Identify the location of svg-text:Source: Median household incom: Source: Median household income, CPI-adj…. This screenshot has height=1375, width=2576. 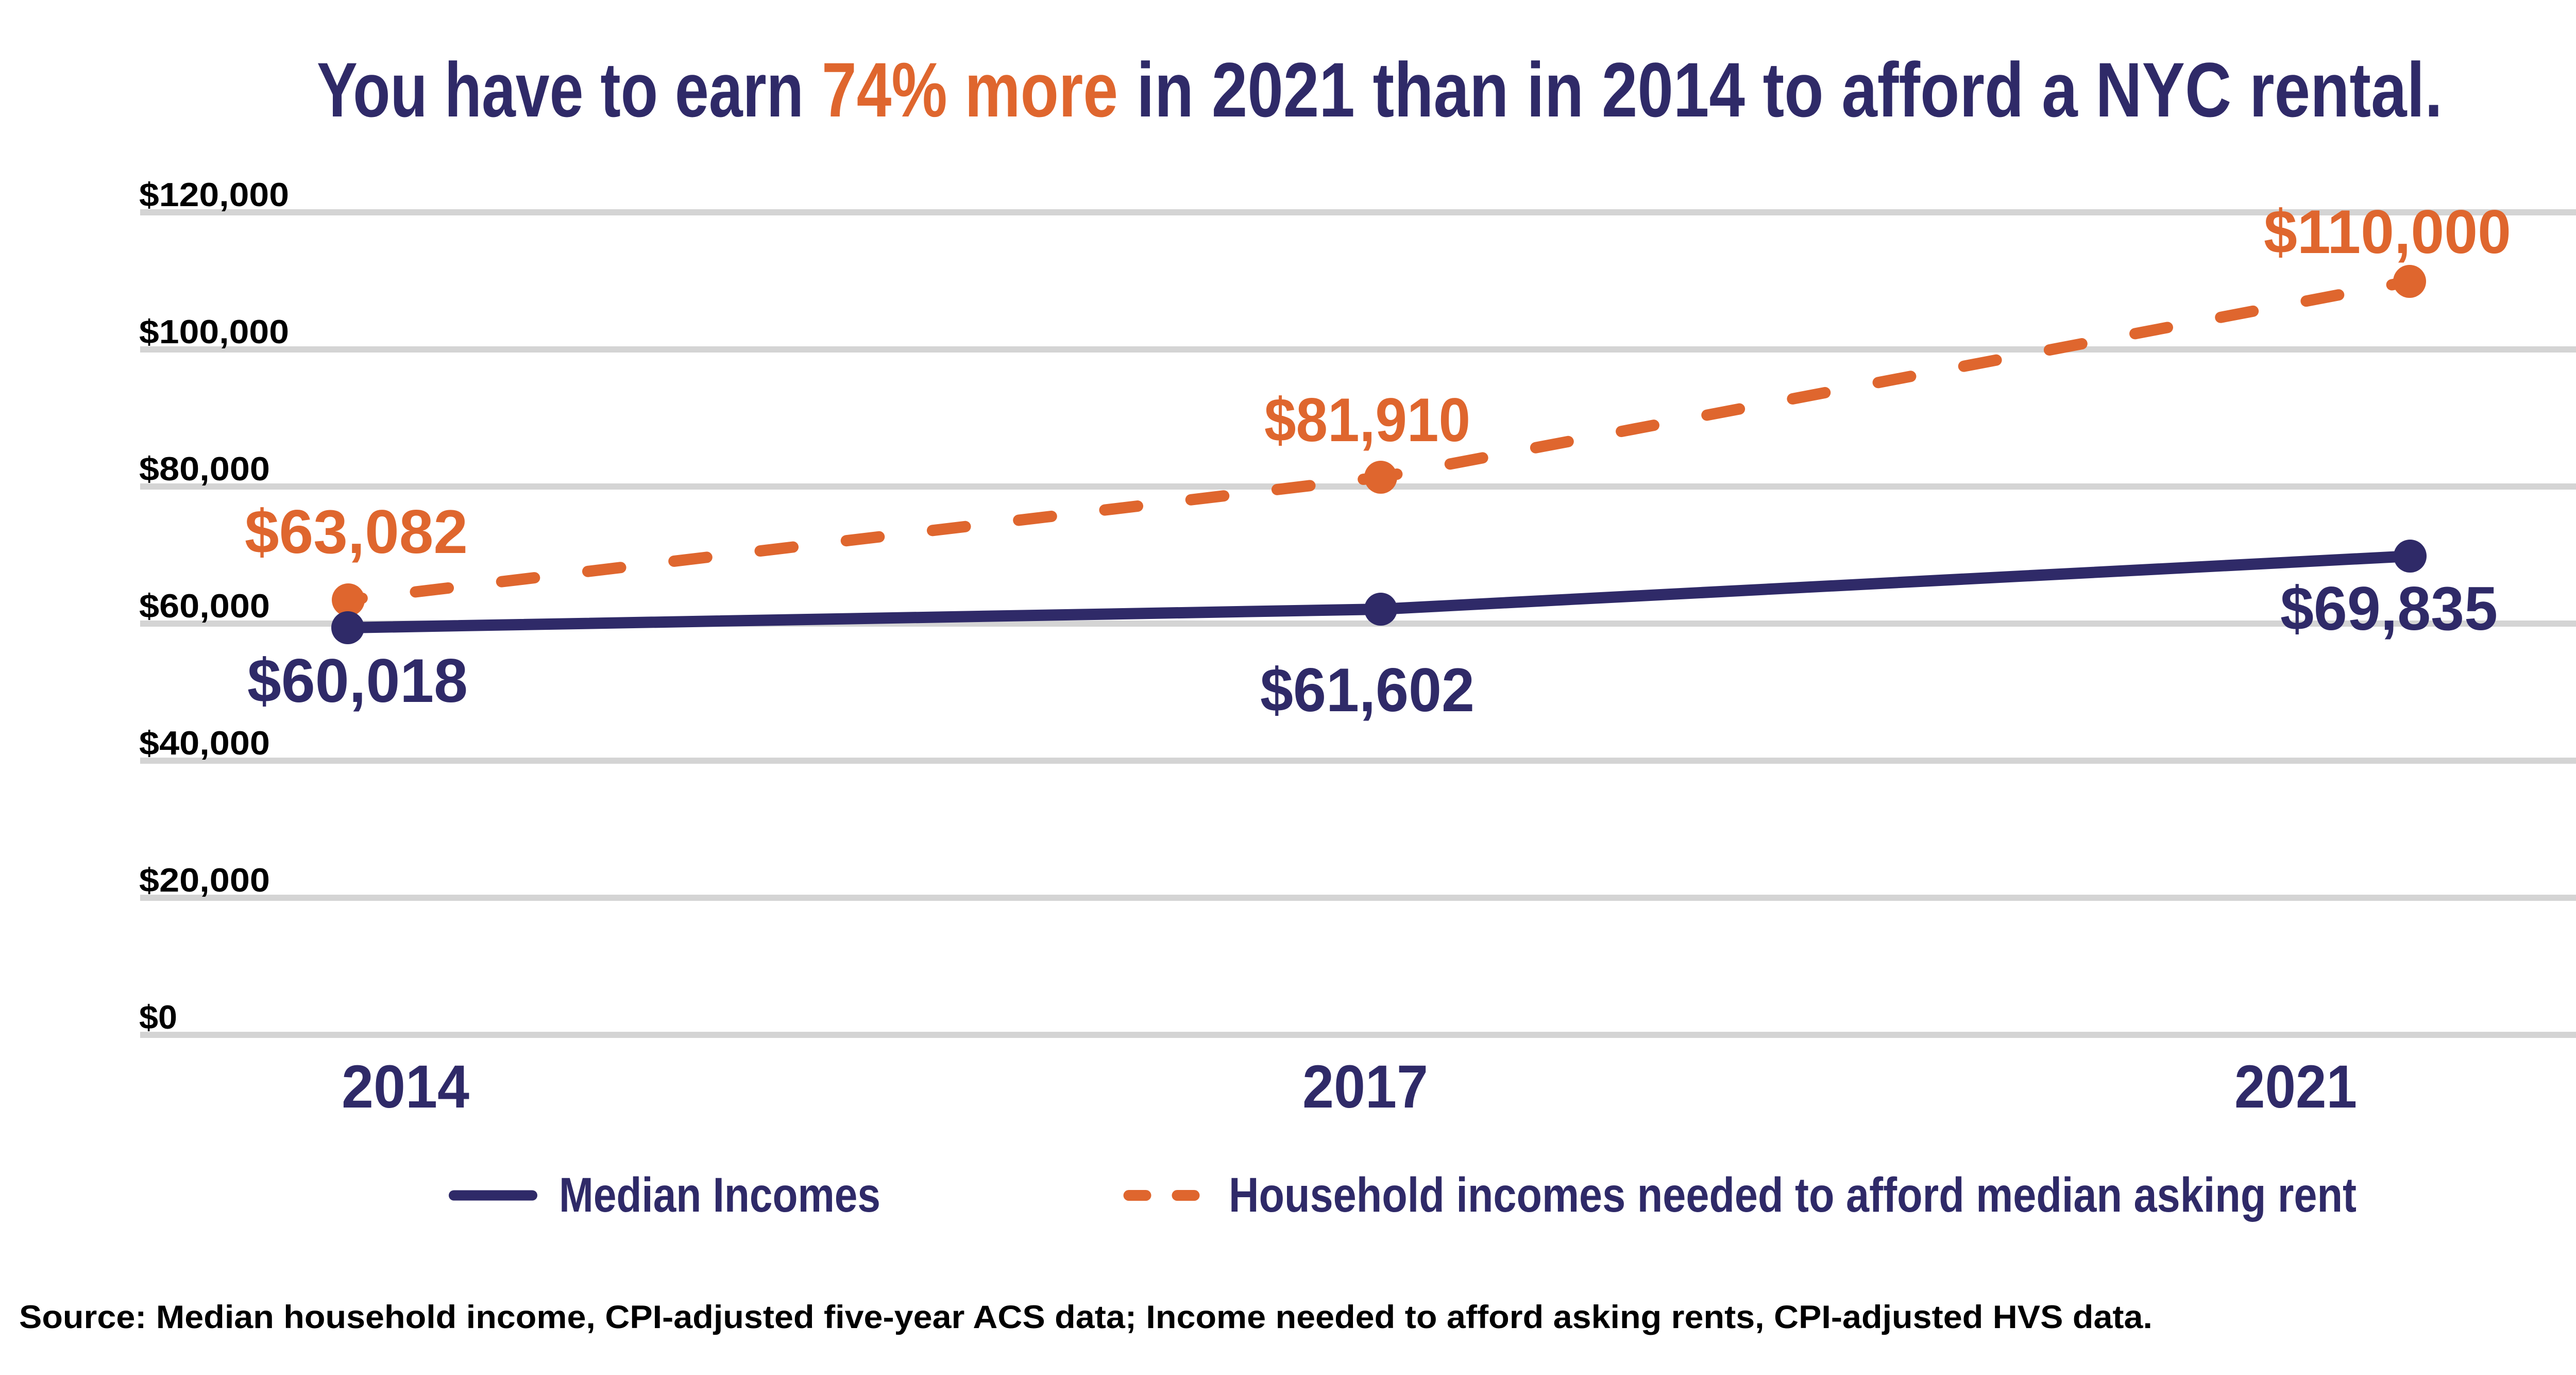
(1086, 1317).